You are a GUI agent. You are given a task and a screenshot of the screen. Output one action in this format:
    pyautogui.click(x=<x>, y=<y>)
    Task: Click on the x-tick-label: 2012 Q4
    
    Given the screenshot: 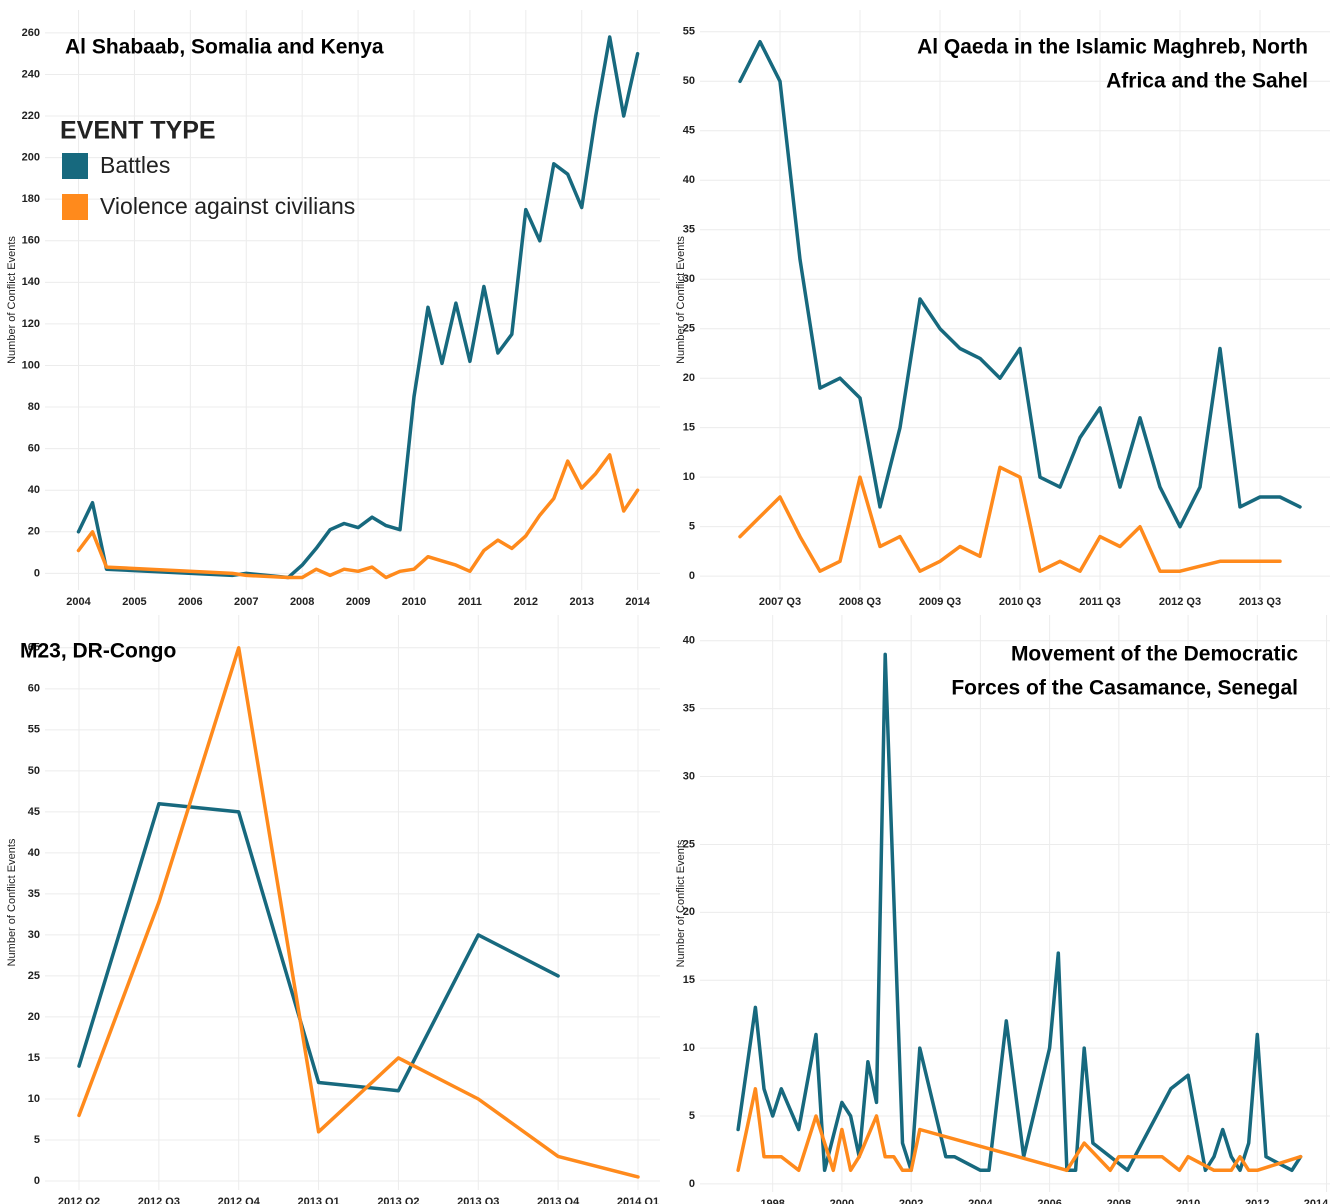 What is the action you would take?
    pyautogui.click(x=239, y=1200)
    